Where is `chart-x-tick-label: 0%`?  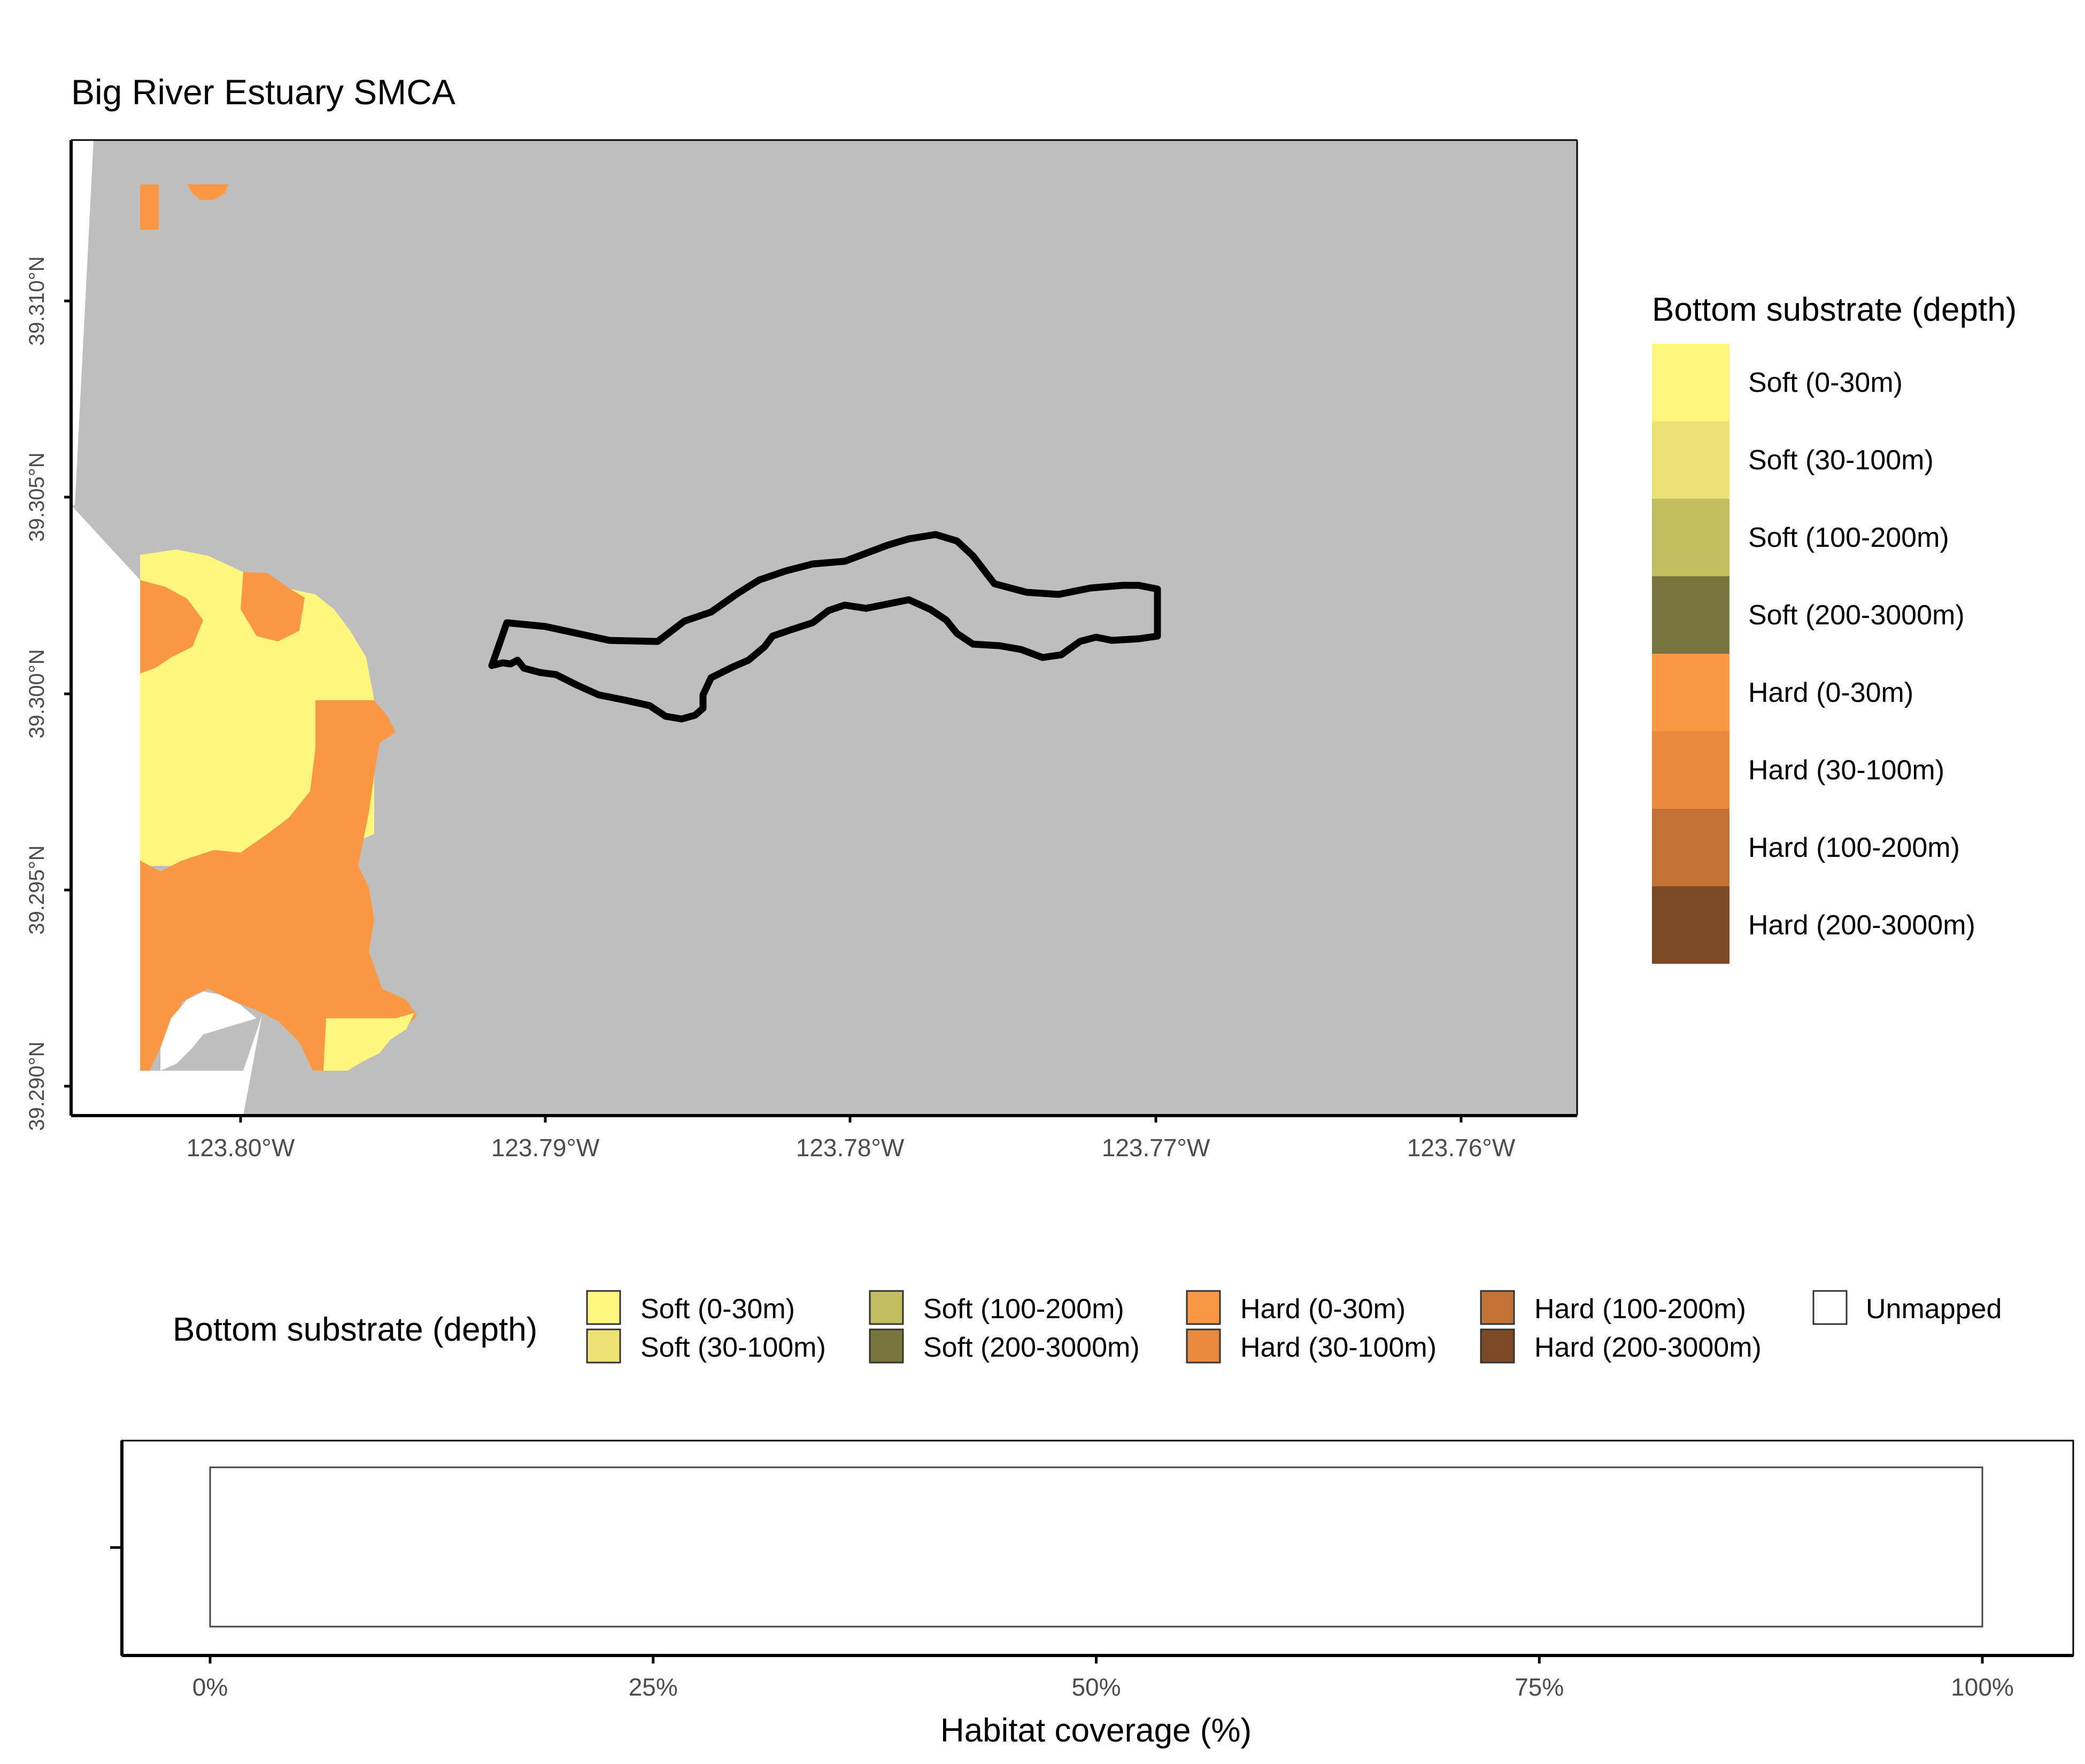
chart-x-tick-label: 0% is located at coordinates (210, 1687).